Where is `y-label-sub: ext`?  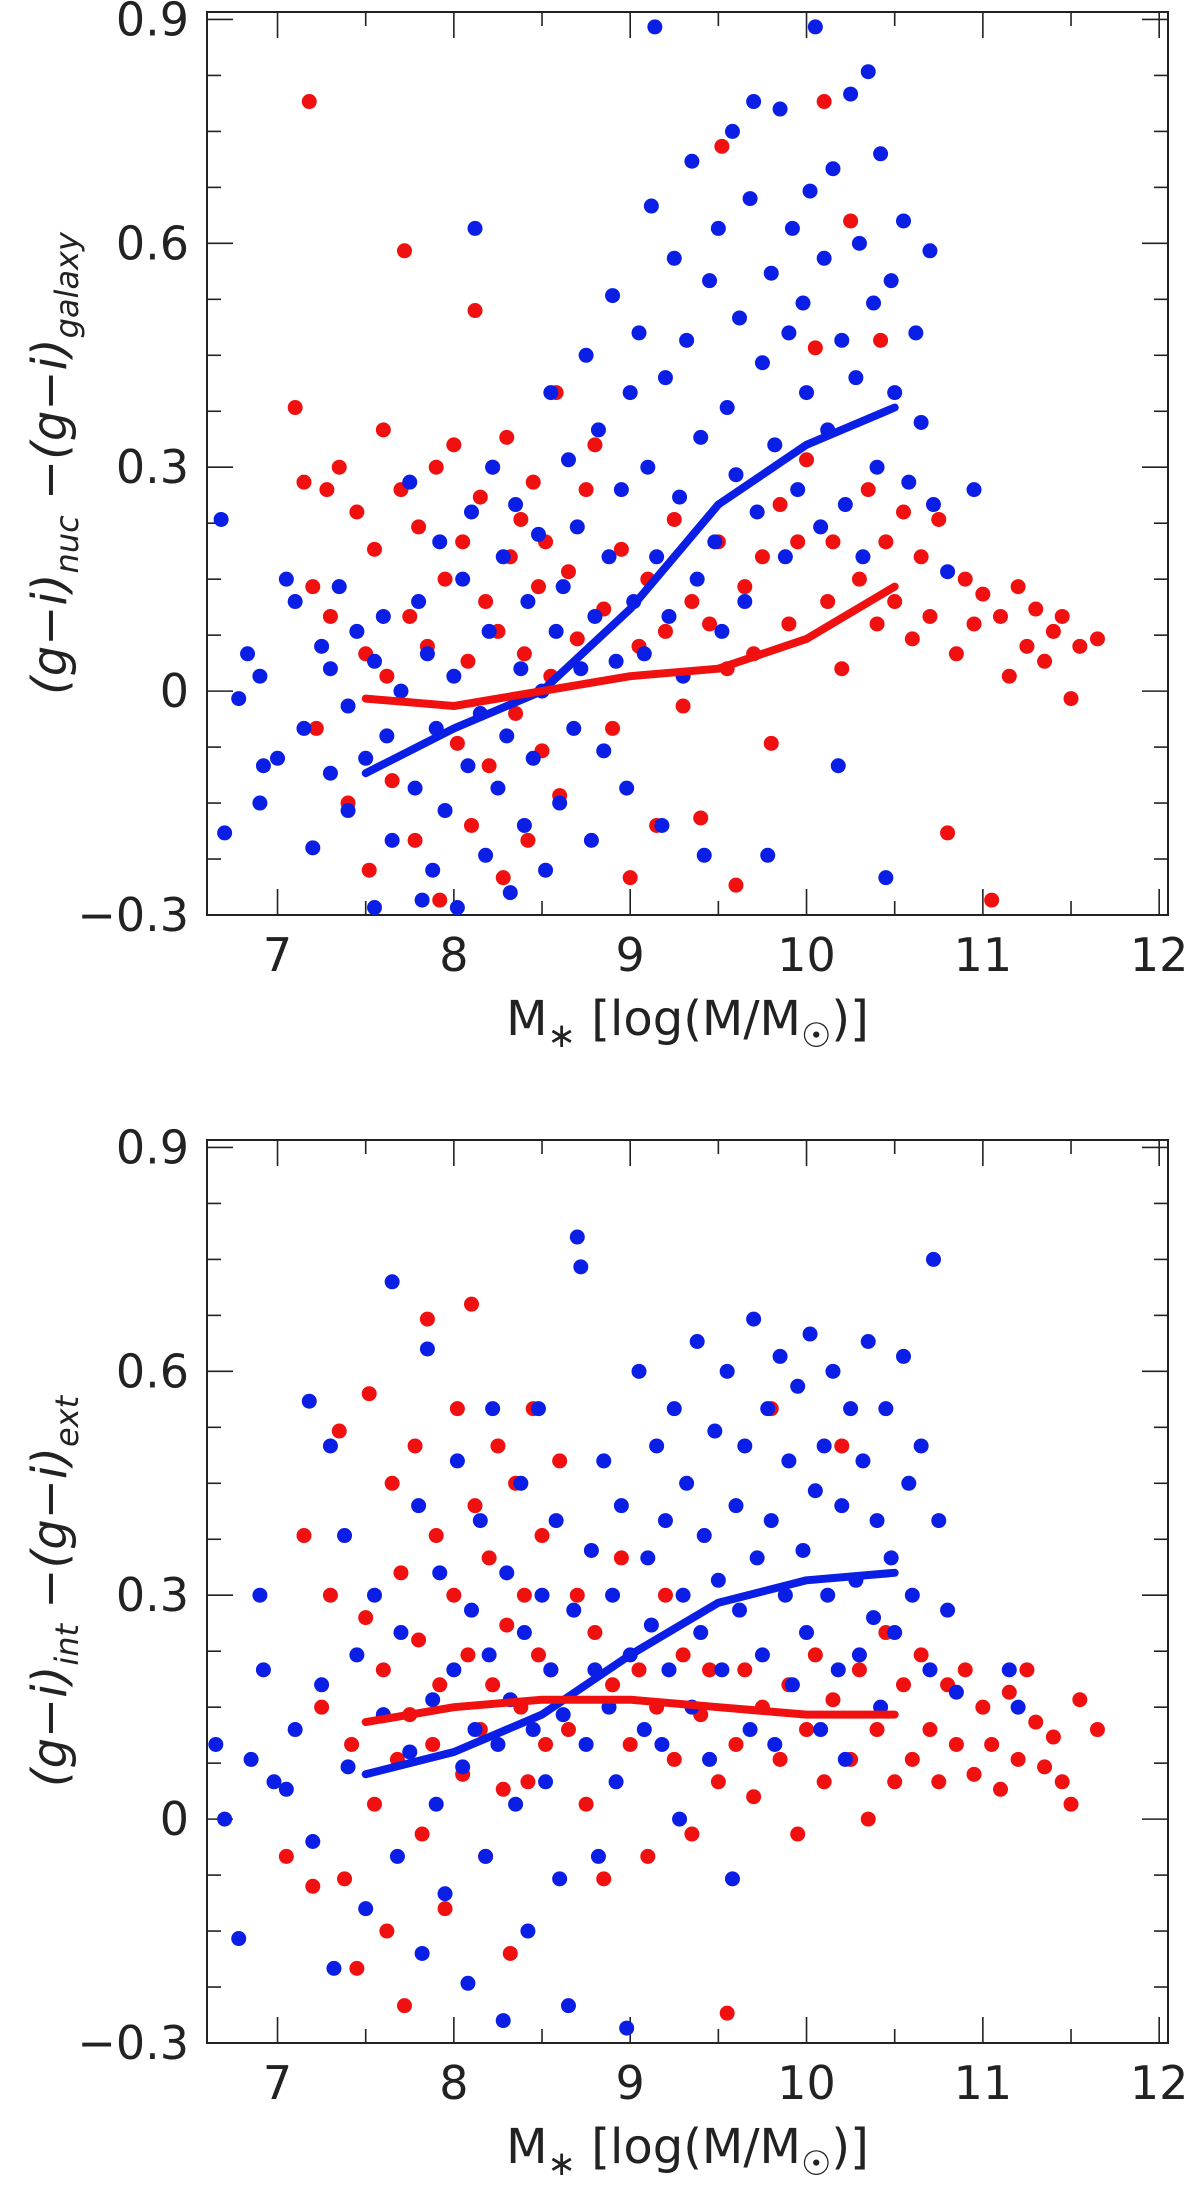
y-label-sub: ext is located at coordinates (67, 1420).